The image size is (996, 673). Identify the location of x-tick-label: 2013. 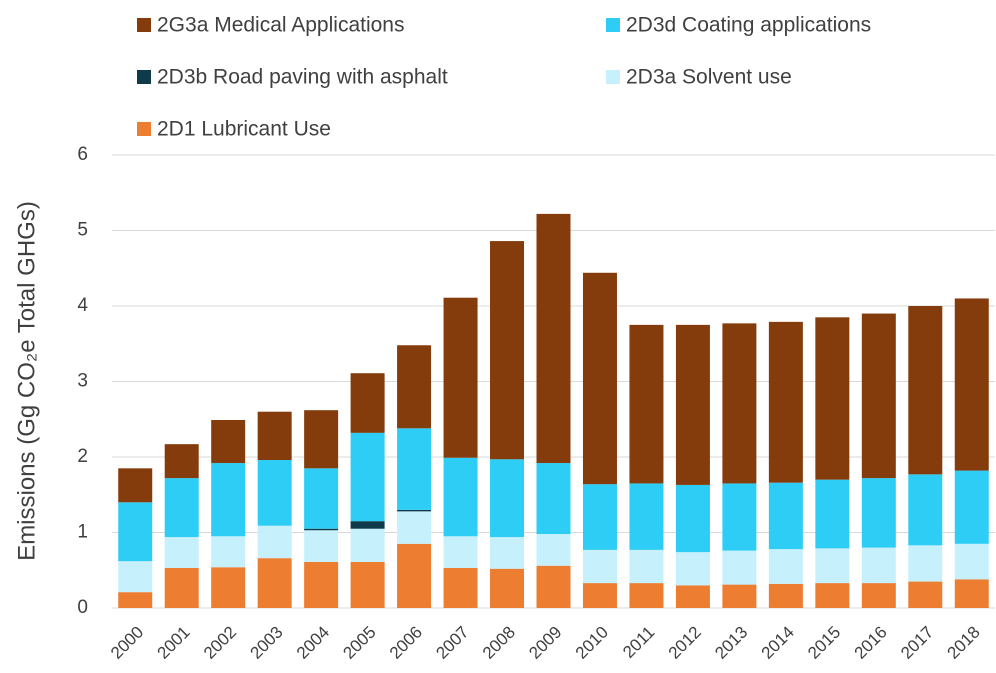
(731, 643).